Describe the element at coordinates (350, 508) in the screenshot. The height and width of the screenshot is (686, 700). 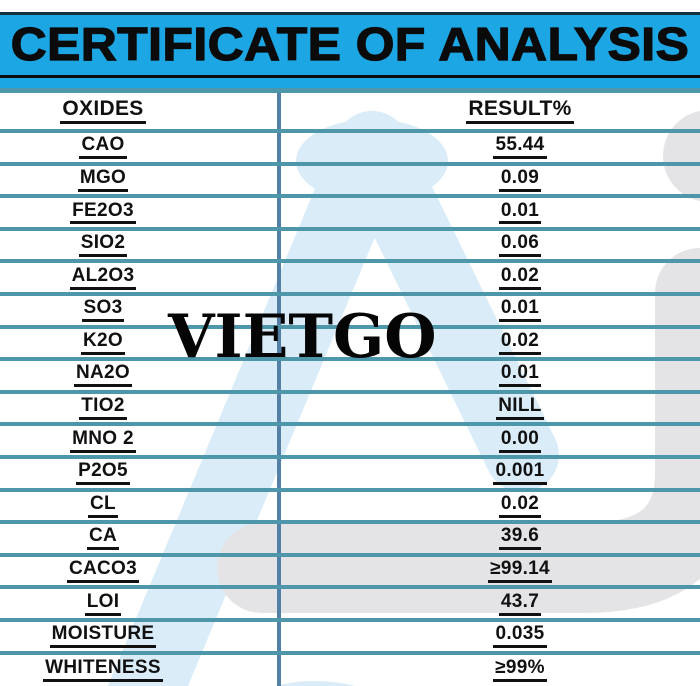
I see `table-row: CL 0.02` at that location.